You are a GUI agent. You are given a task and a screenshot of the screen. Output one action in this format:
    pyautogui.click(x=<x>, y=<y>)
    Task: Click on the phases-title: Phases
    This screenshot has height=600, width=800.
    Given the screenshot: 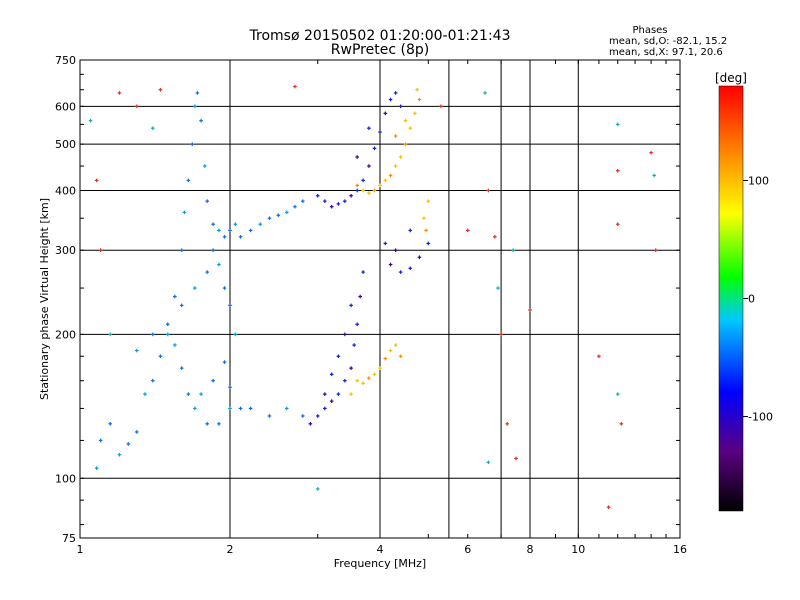 What is the action you would take?
    pyautogui.click(x=649, y=30)
    